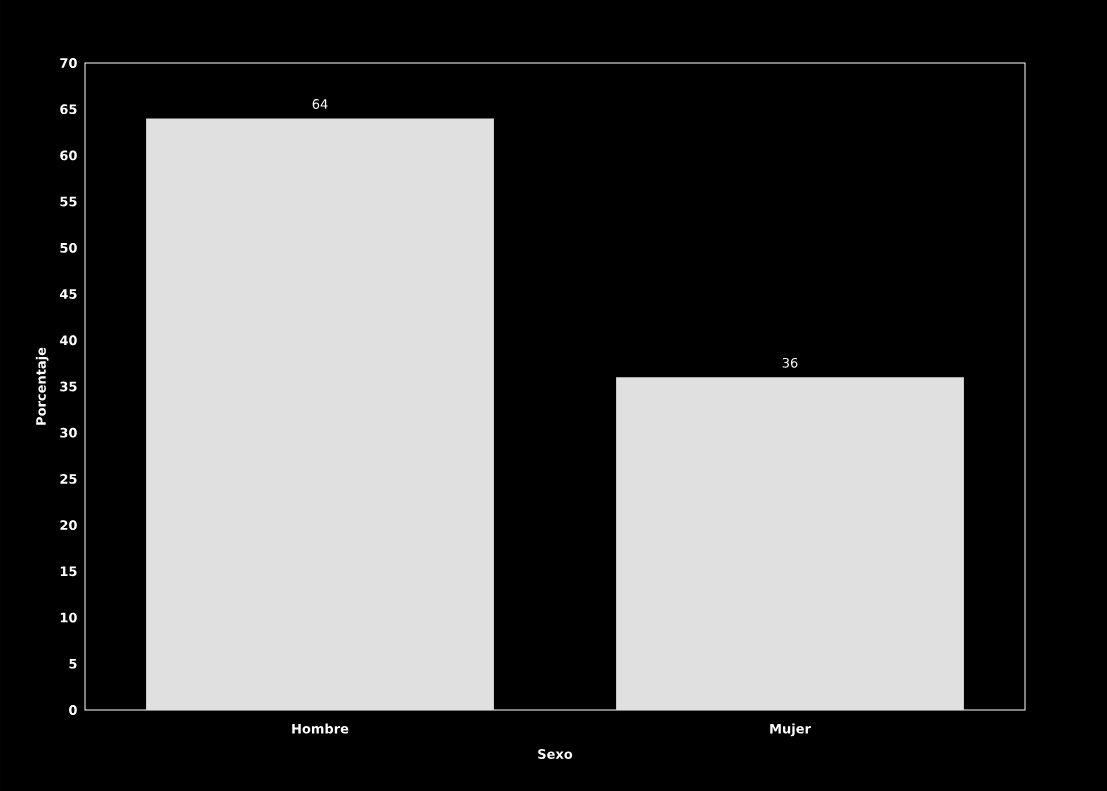 This screenshot has width=1107, height=791. What do you see at coordinates (68, 386) in the screenshot?
I see `y-tick-label: 35` at bounding box center [68, 386].